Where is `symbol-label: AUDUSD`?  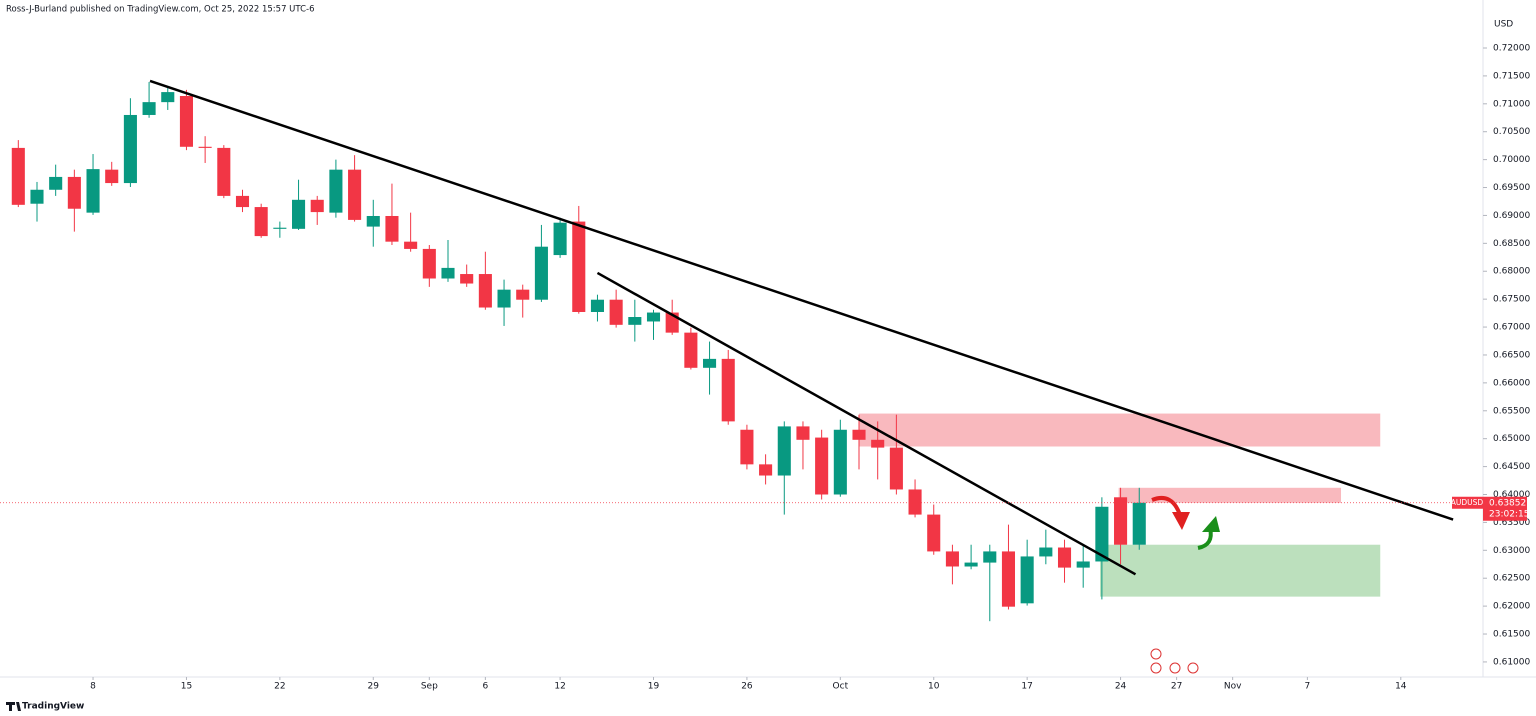 symbol-label: AUDUSD is located at coordinates (1467, 502).